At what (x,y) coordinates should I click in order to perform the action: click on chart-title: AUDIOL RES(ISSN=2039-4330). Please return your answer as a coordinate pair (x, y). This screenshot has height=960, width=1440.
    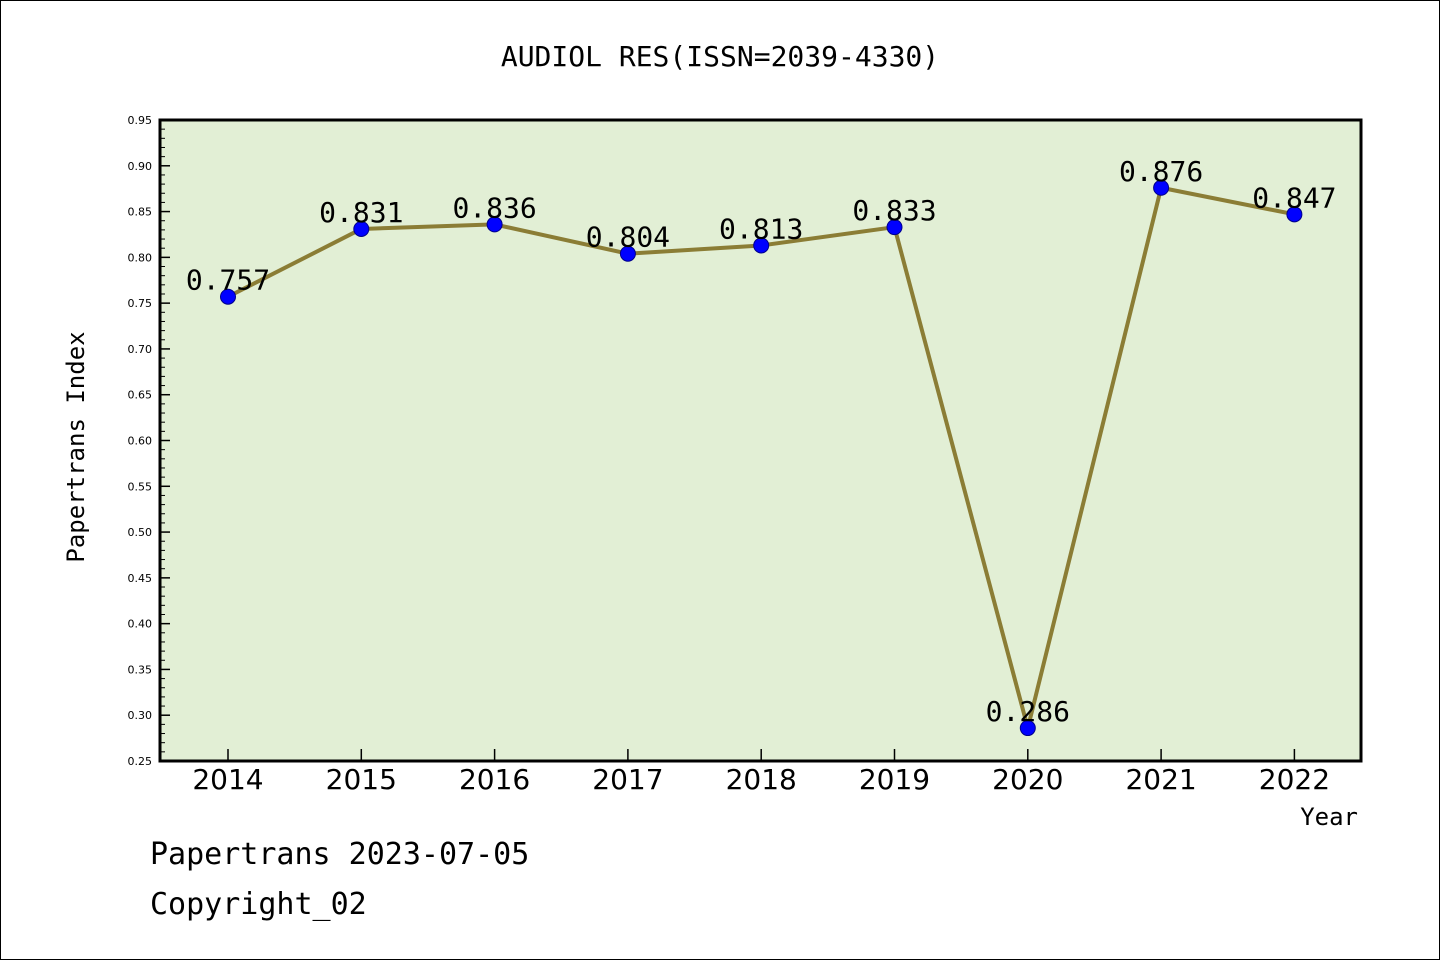
    Looking at the image, I should click on (720, 56).